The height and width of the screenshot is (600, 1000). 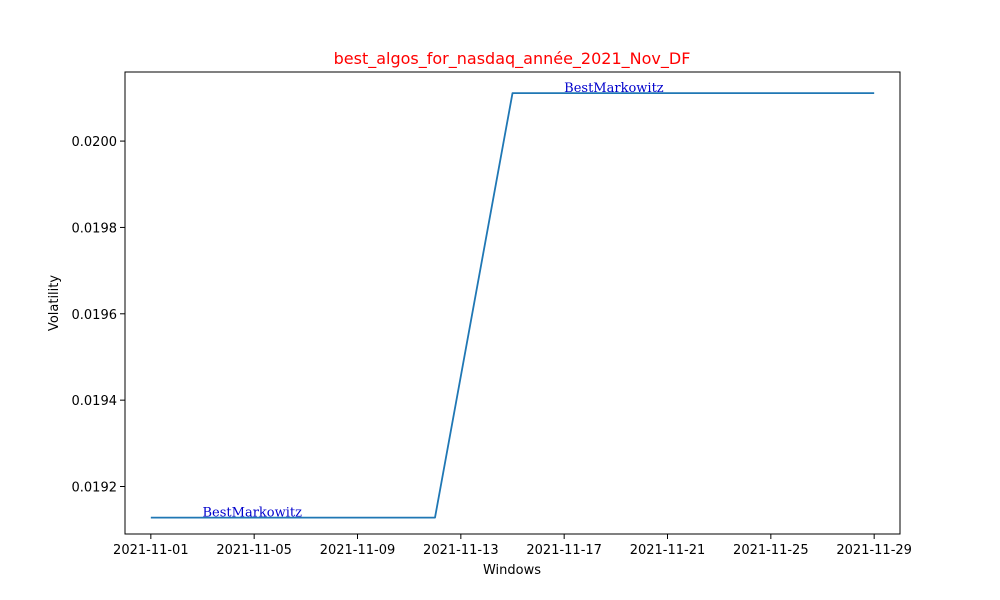 What do you see at coordinates (95, 401) in the screenshot?
I see `y-tick-label: 0.0194` at bounding box center [95, 401].